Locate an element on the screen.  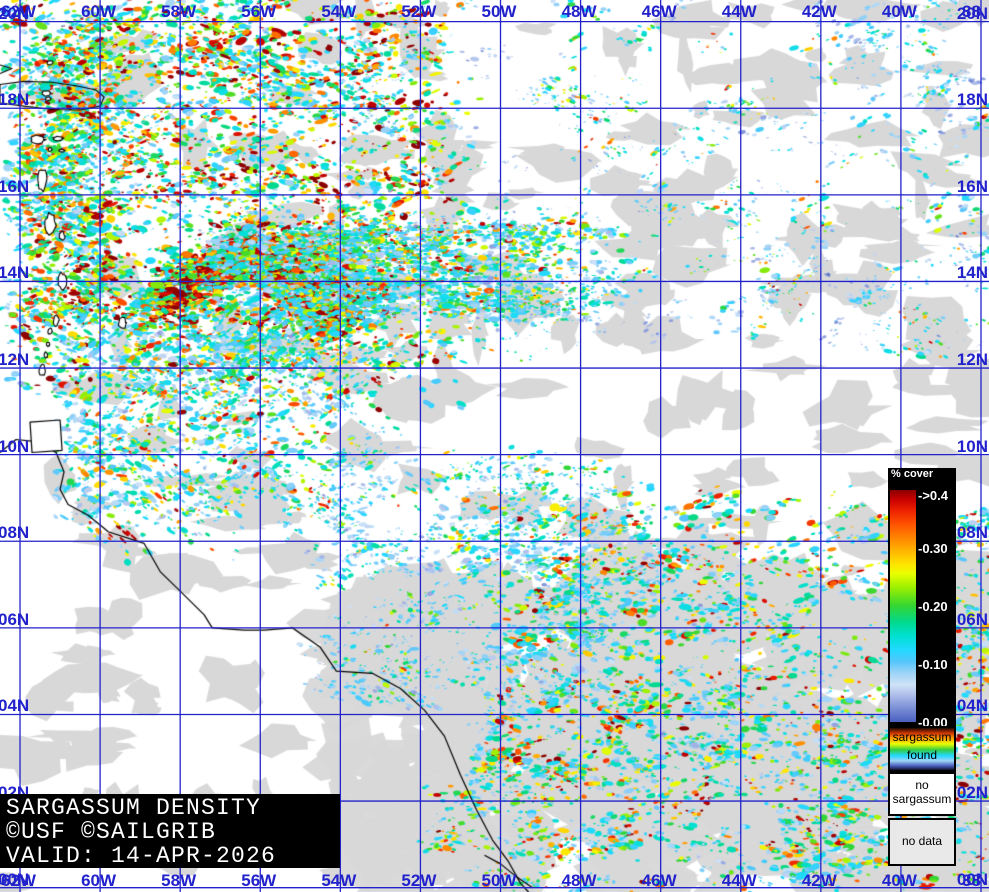
lon-label-40W-top: 40W is located at coordinates (899, 11).